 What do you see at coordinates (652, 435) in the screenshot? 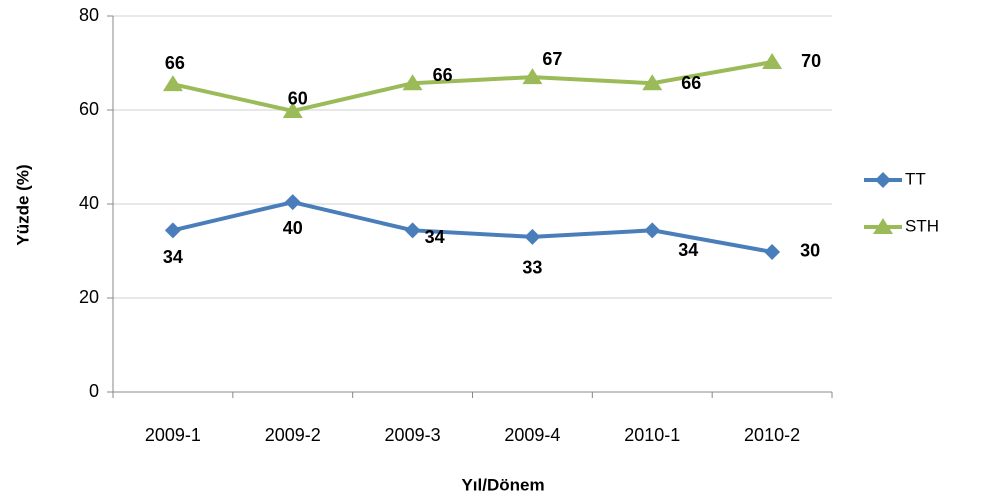
I see `x-tick-label: 2010-1` at bounding box center [652, 435].